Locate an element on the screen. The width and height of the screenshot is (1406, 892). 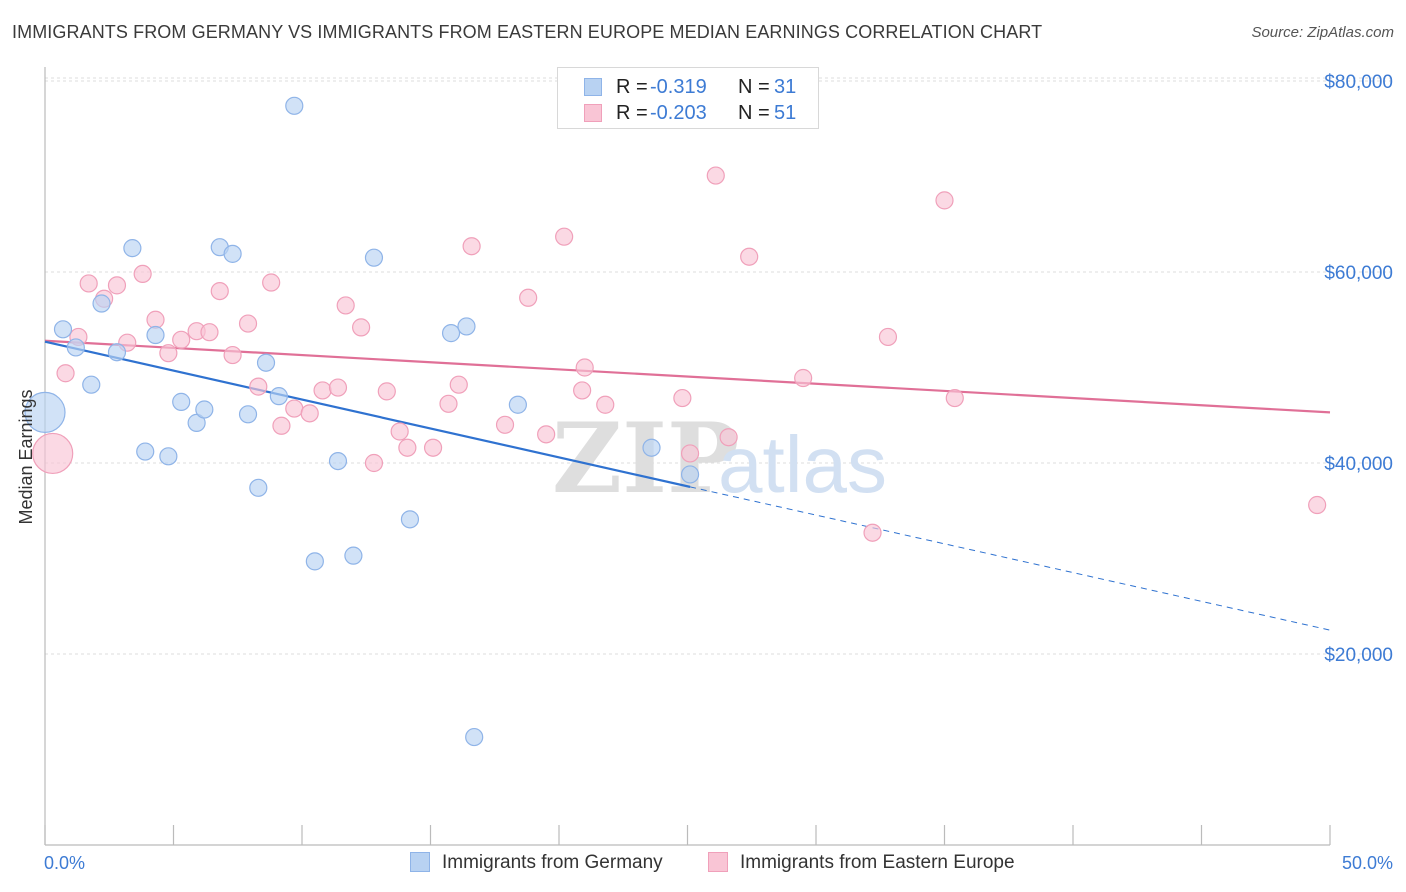
legend-label-germany: Immigrants from Germany is located at coordinates (552, 862).